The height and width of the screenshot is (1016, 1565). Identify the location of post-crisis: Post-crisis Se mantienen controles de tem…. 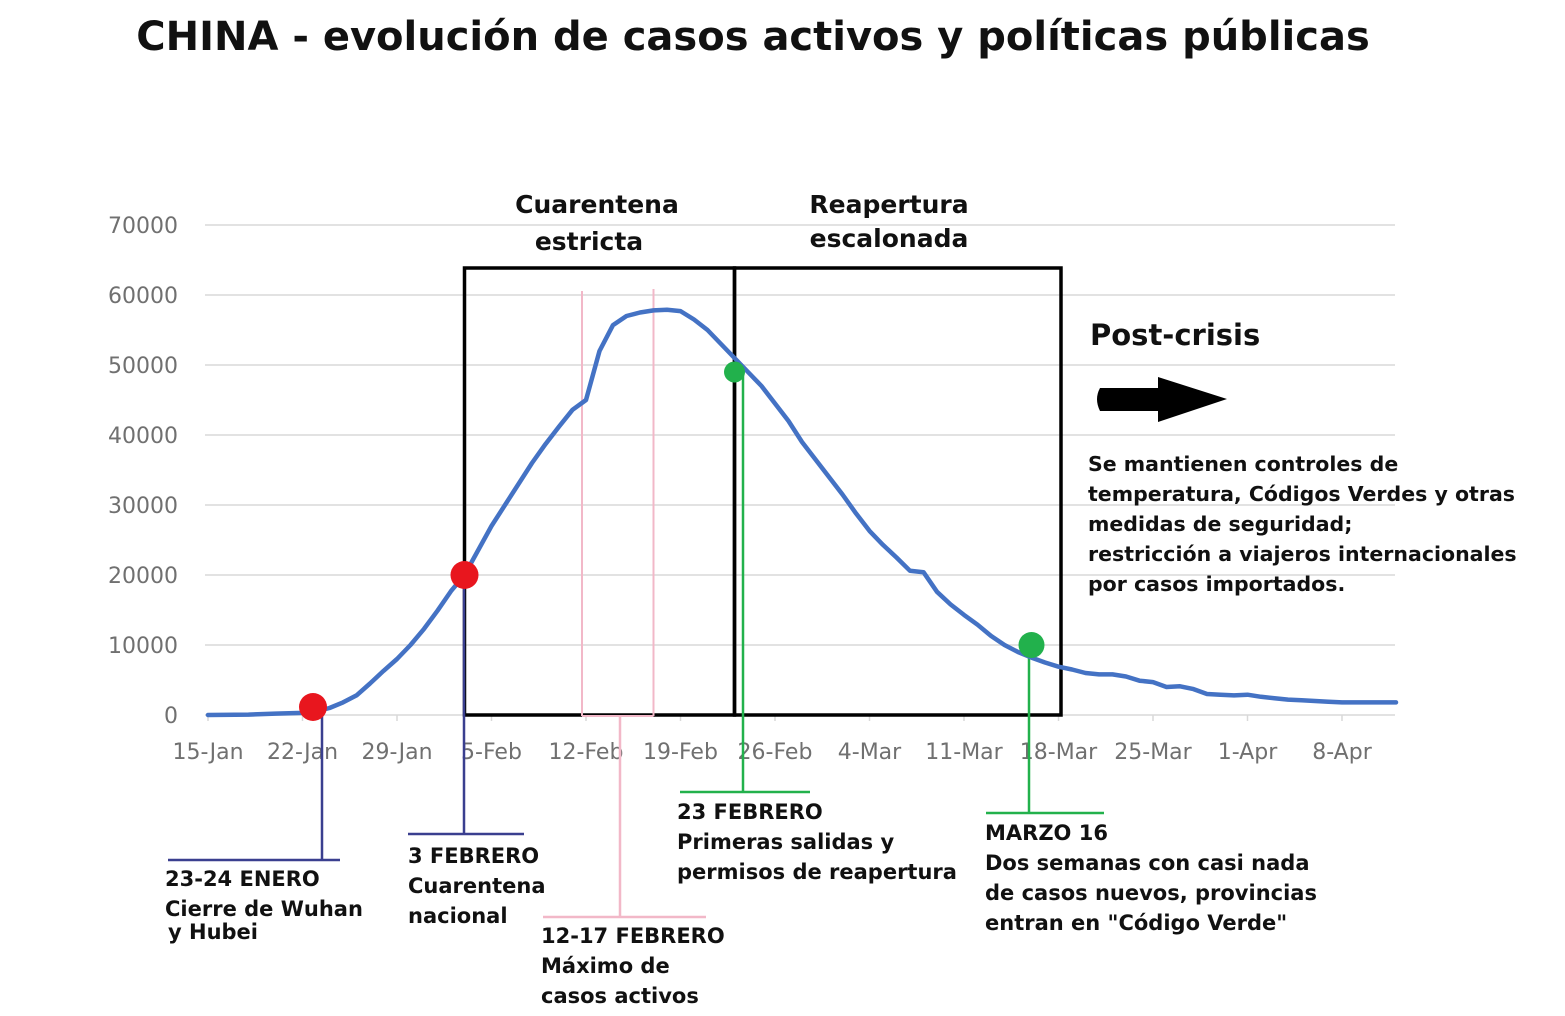
(1302, 457).